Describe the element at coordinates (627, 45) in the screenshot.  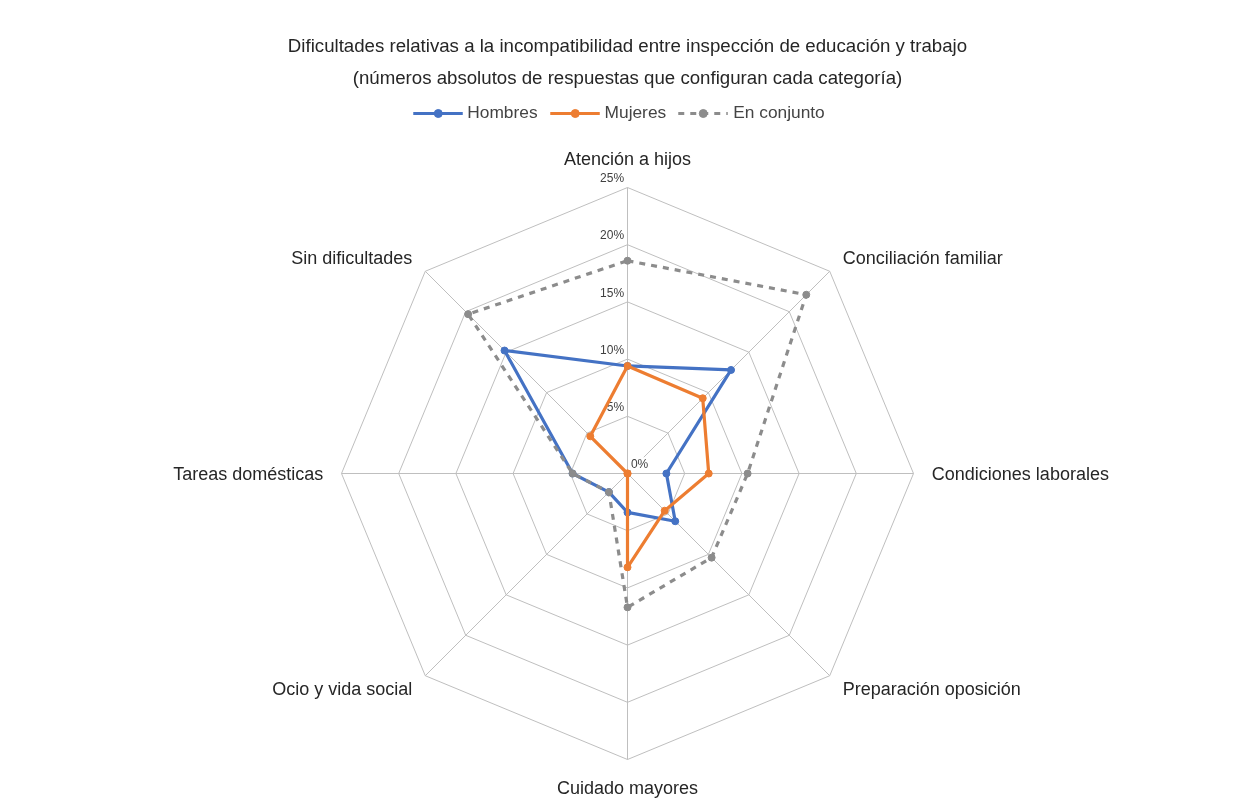
I see `chart-title: Dificultades relativas a la incompatibilidad entre inspección de educación y trabajo` at that location.